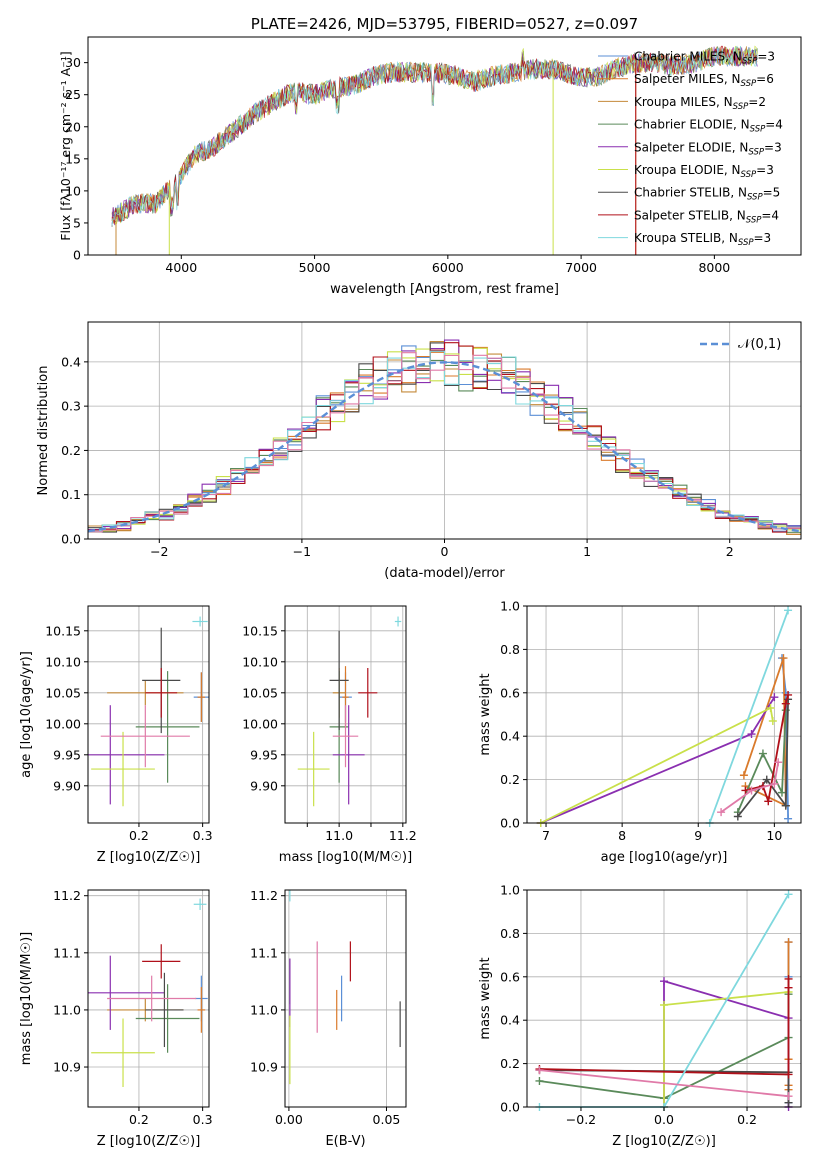 The image size is (819, 1170). Describe the element at coordinates (403, 835) in the screenshot. I see `age_vs_mass-xtick-label: 11.2` at that location.